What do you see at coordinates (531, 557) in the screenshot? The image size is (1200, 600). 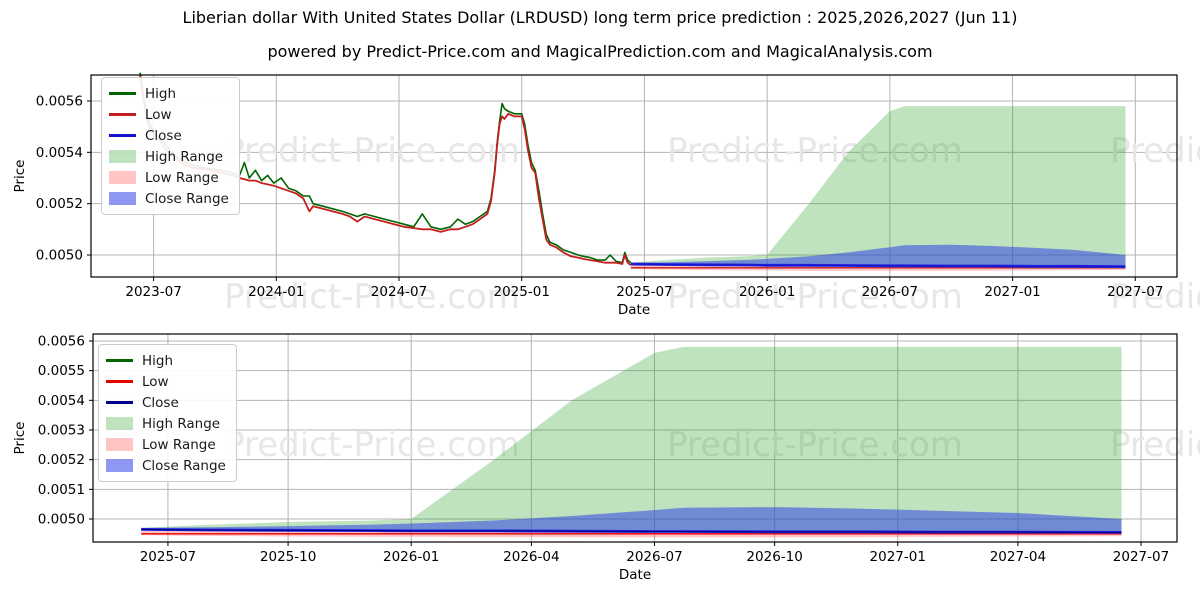 I see `x-tick-label: 2026-04` at bounding box center [531, 557].